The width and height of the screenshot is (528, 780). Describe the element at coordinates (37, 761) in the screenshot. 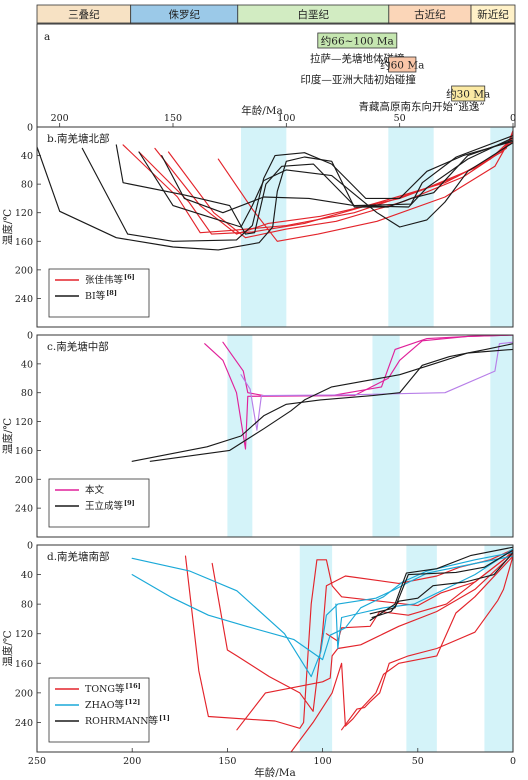

I see `bottom-axis-tick-label: 250` at that location.